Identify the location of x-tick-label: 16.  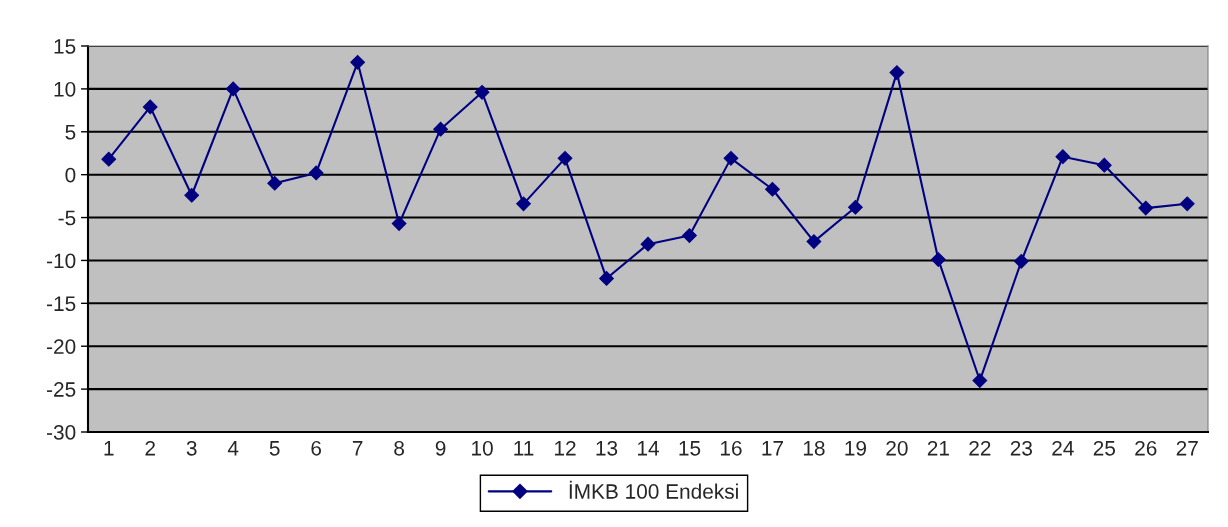
(731, 448).